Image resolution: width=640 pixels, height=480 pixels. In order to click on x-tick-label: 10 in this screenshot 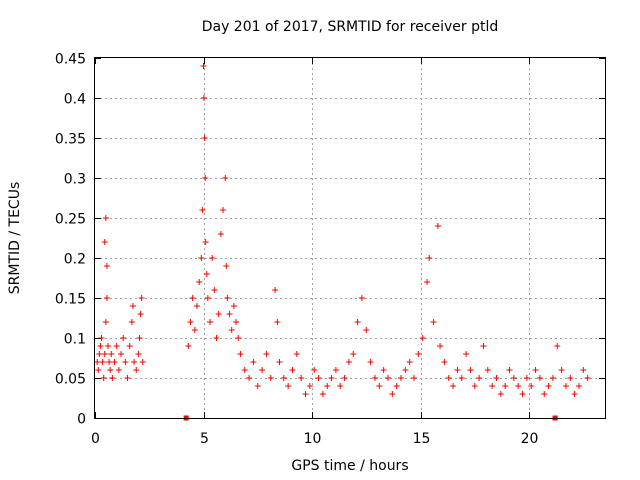, I will do `click(313, 439)`.